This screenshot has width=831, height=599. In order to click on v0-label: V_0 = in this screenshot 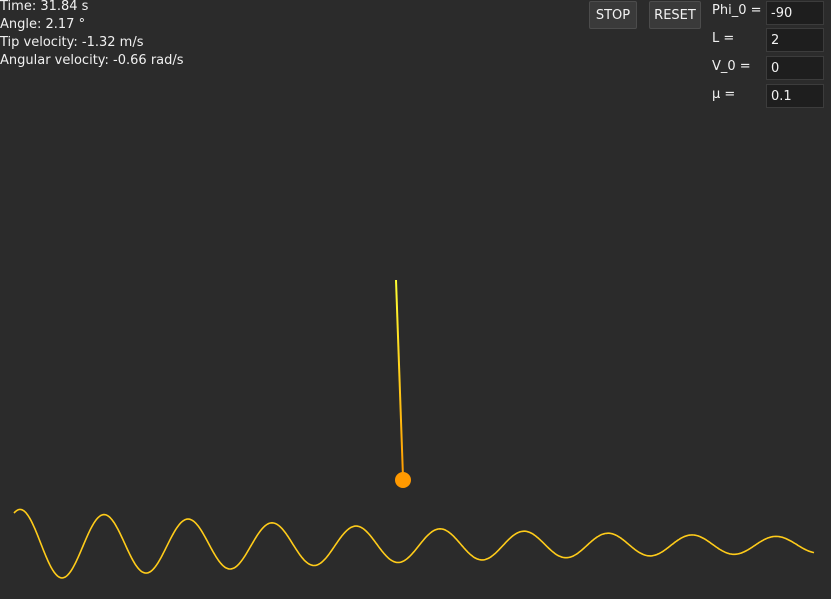, I will do `click(731, 66)`.